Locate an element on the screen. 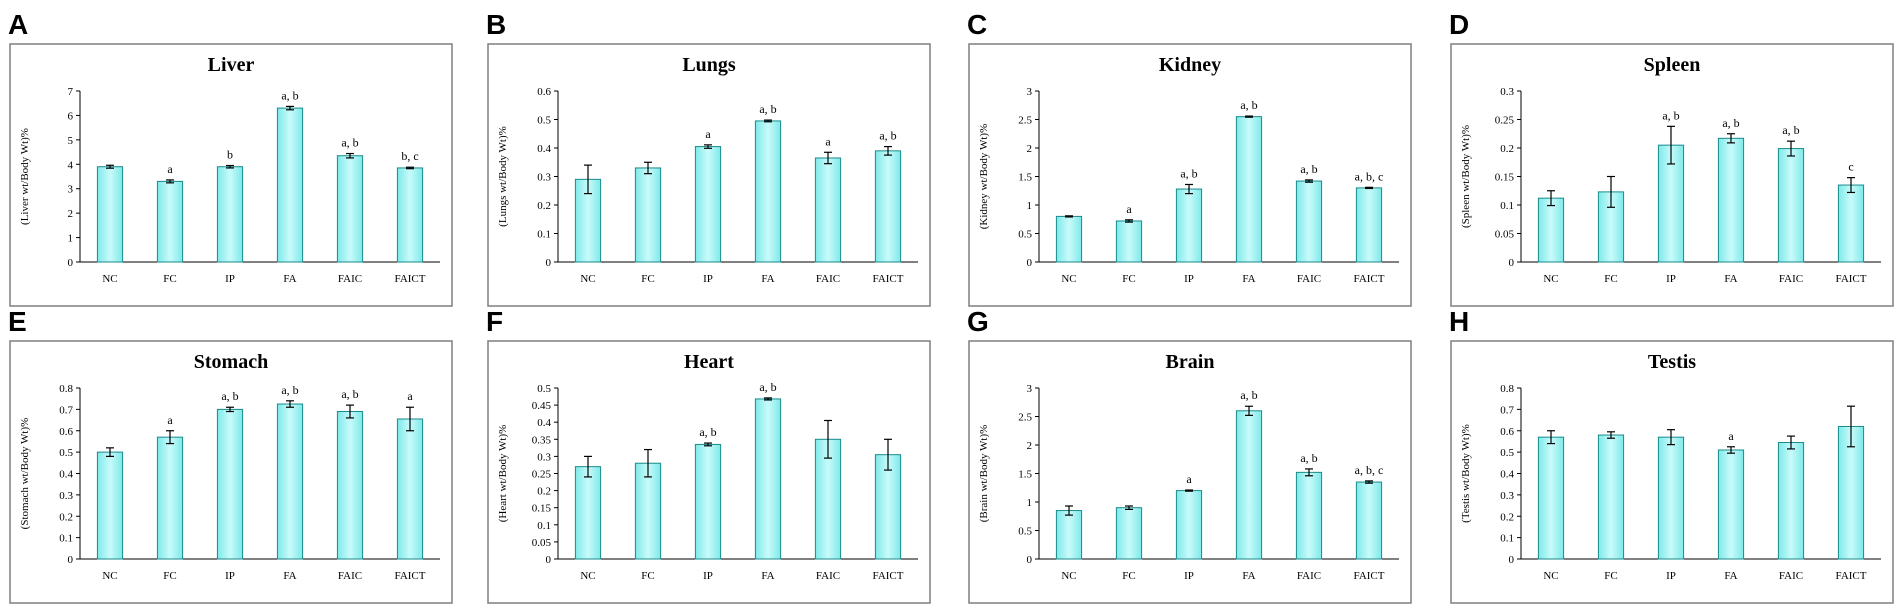 The height and width of the screenshot is (611, 1902). panel-c-bar-fa is located at coordinates (1249, 189).